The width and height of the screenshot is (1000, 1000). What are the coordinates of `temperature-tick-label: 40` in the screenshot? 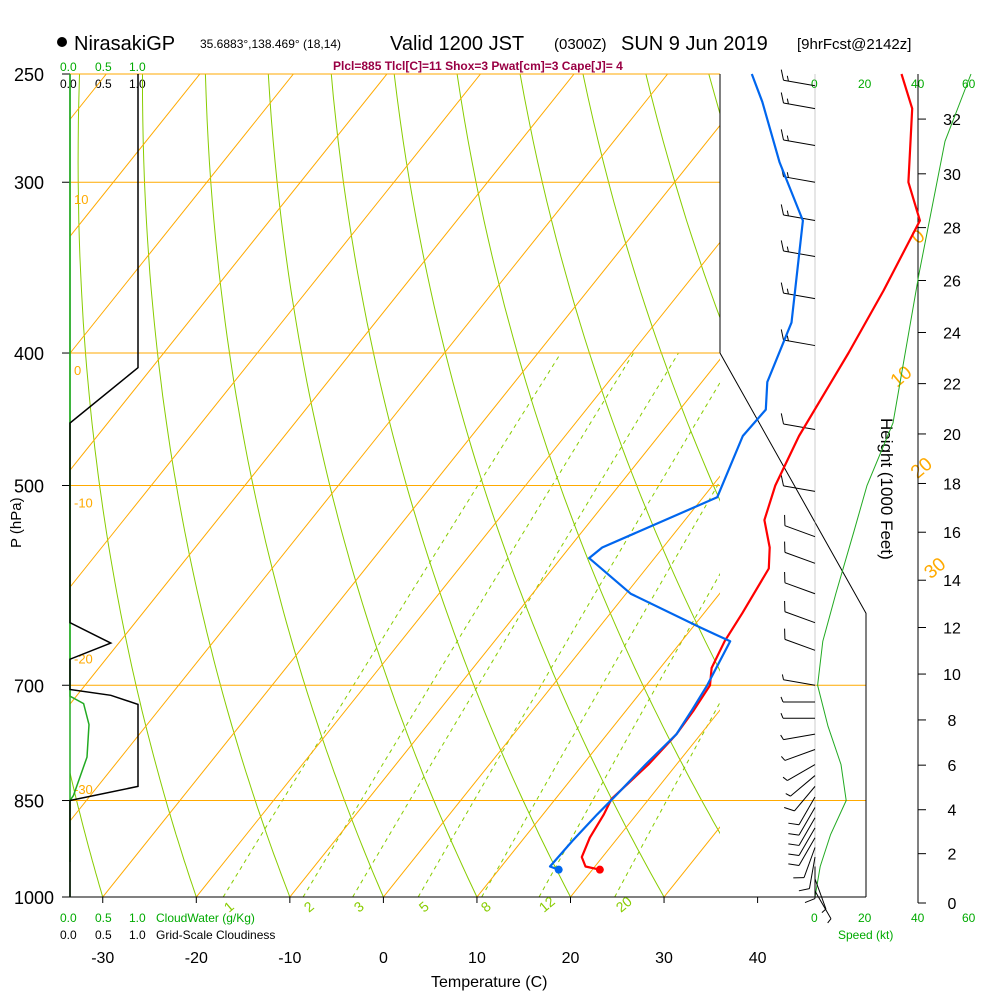 It's located at (758, 958).